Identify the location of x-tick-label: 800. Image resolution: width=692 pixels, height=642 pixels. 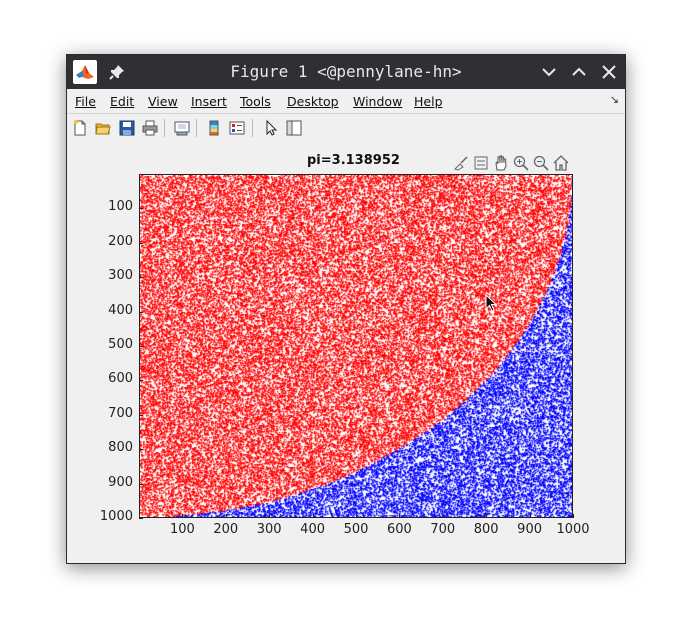
(486, 529).